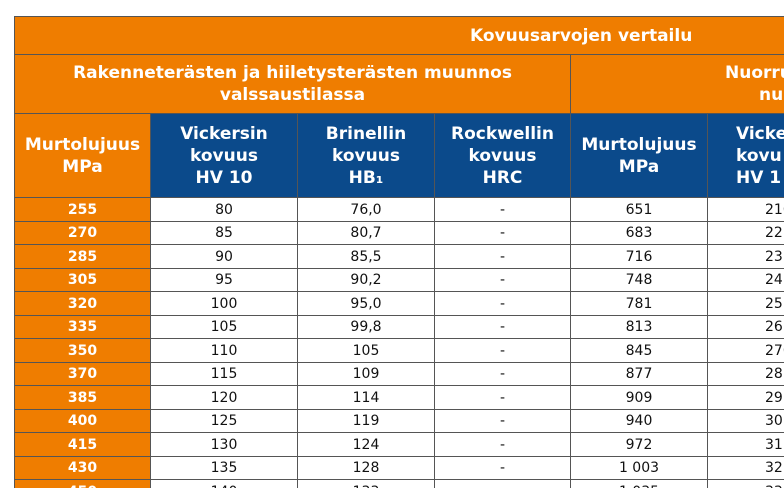  What do you see at coordinates (745, 444) in the screenshot?
I see `table-cell: 31` at bounding box center [745, 444].